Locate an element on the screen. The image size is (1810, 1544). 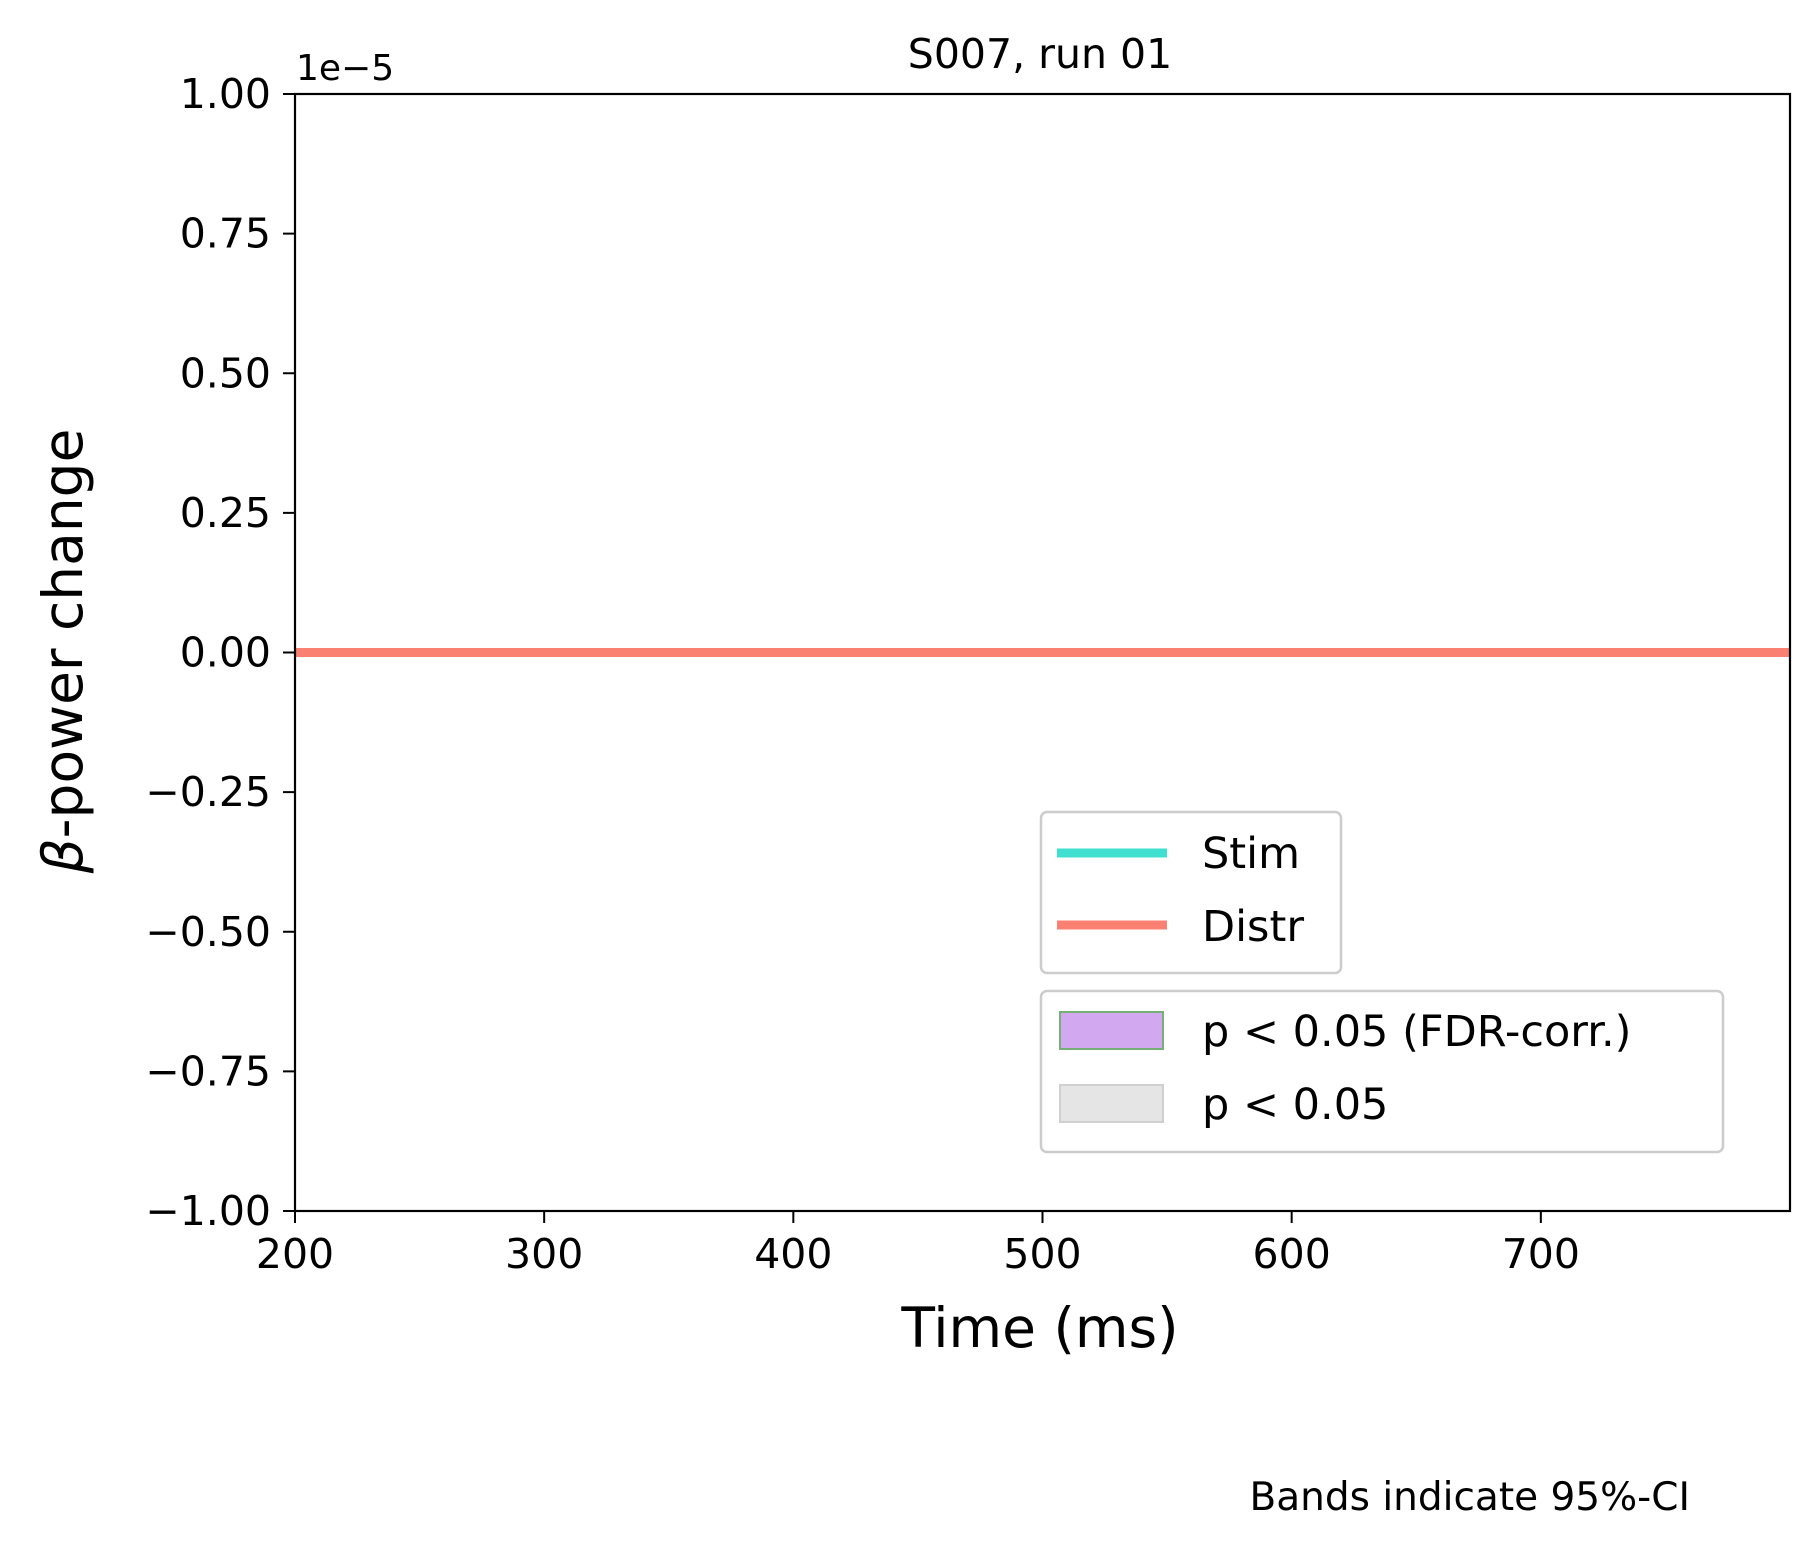
x-tick-label: 300 is located at coordinates (544, 1254).